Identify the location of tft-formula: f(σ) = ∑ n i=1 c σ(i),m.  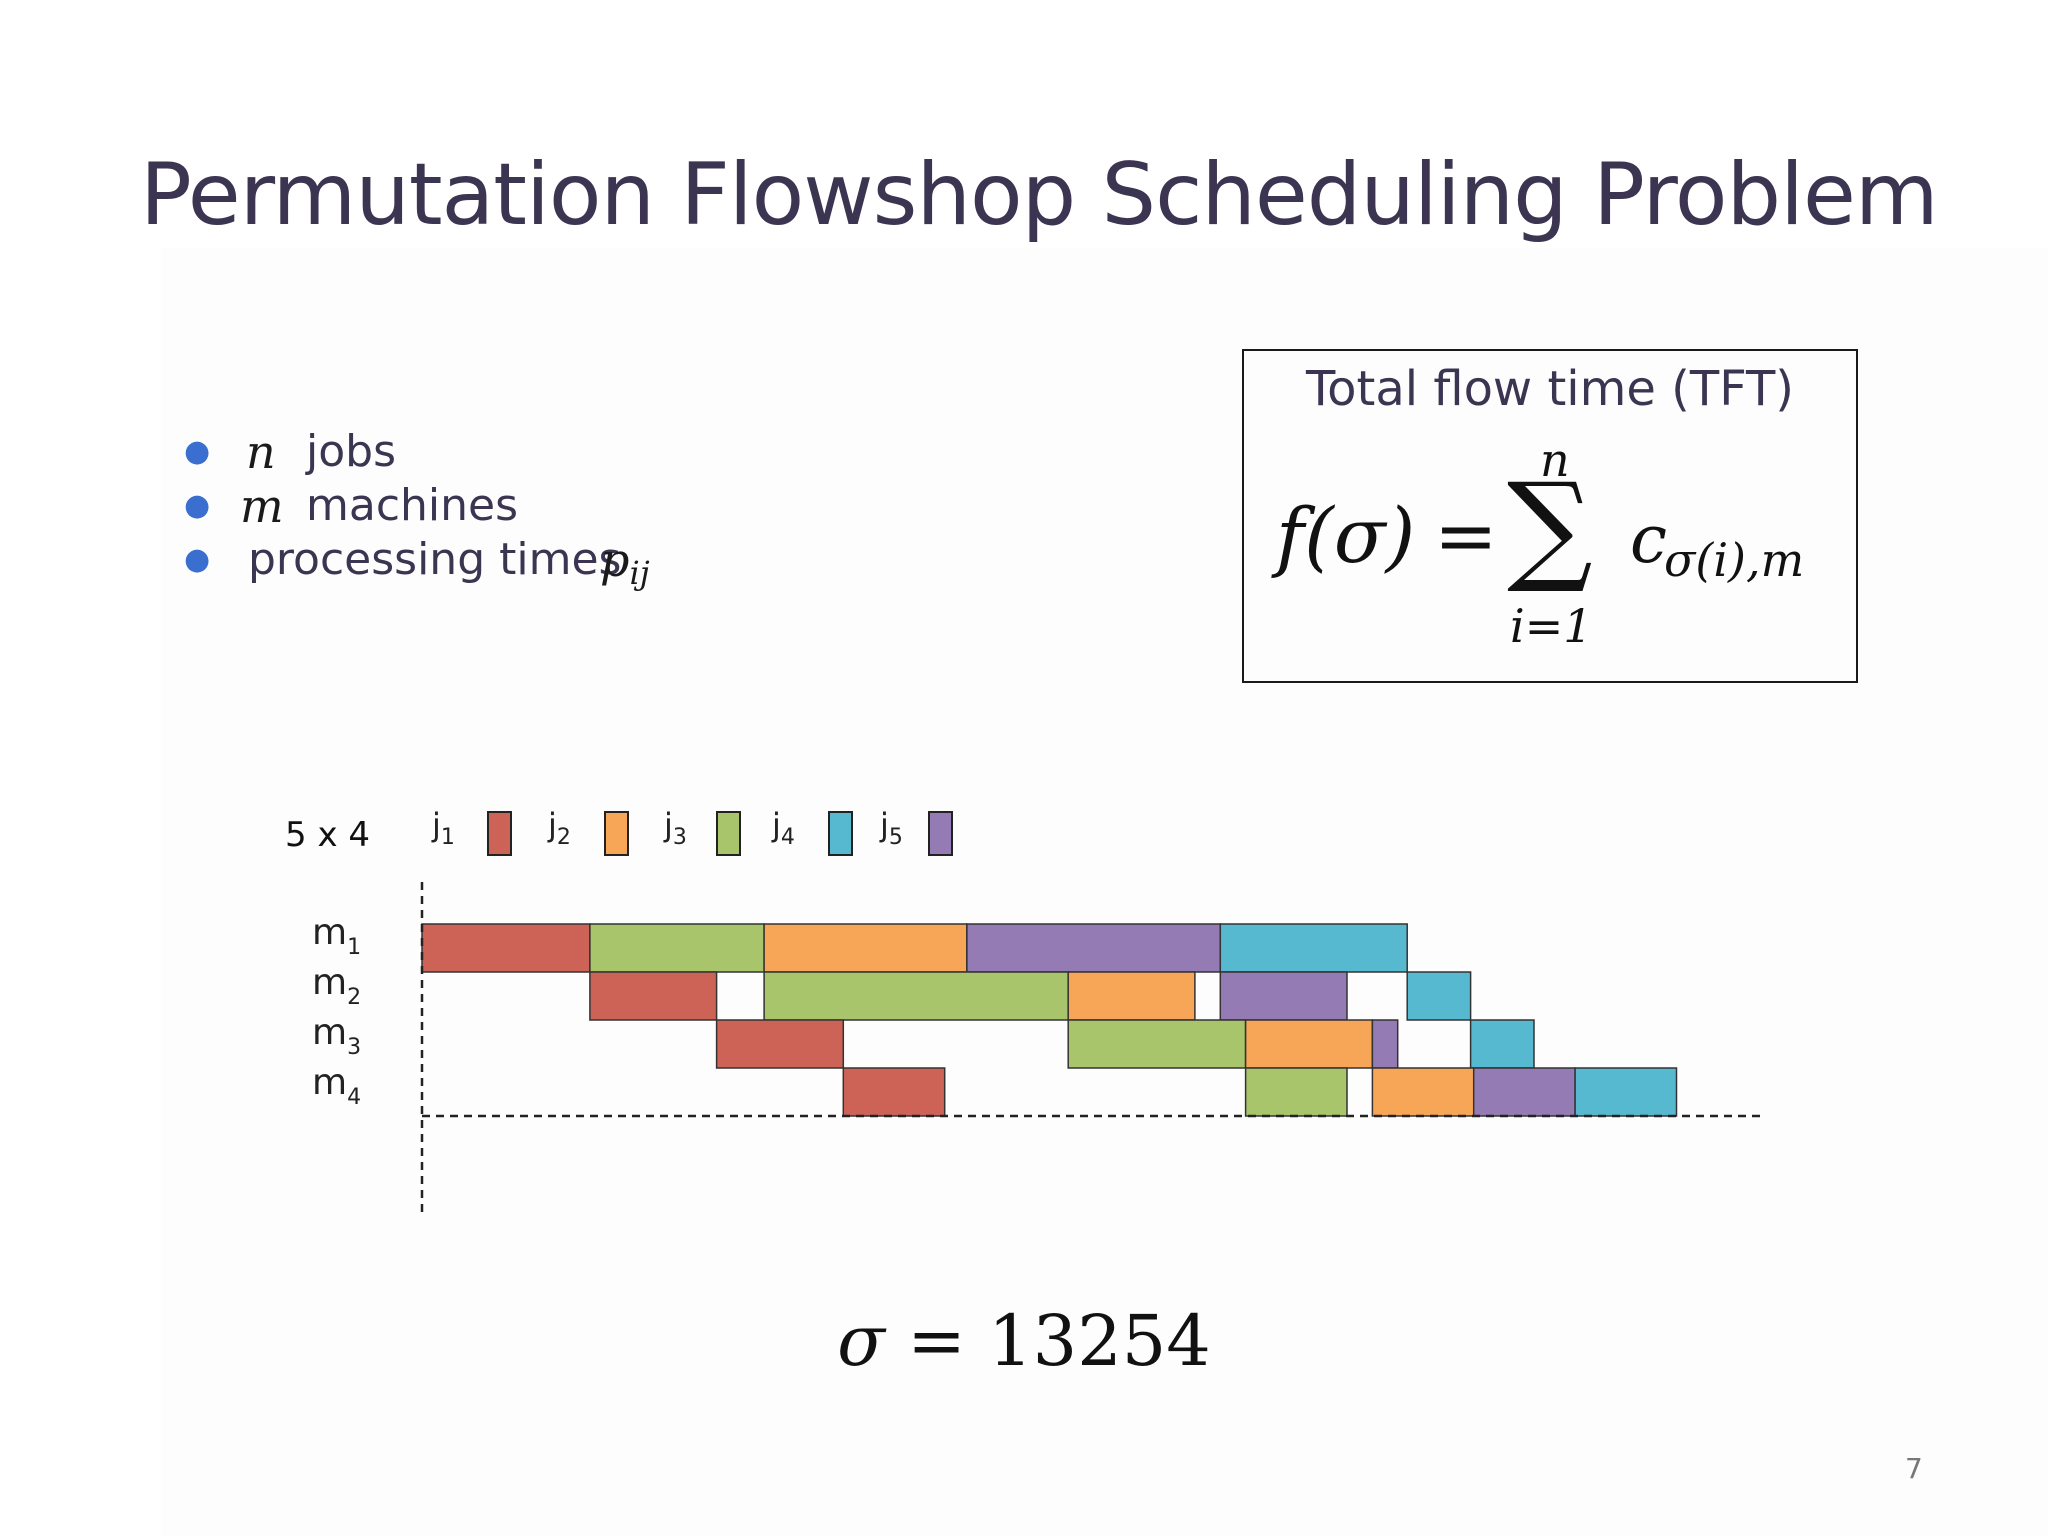
(1550, 516).